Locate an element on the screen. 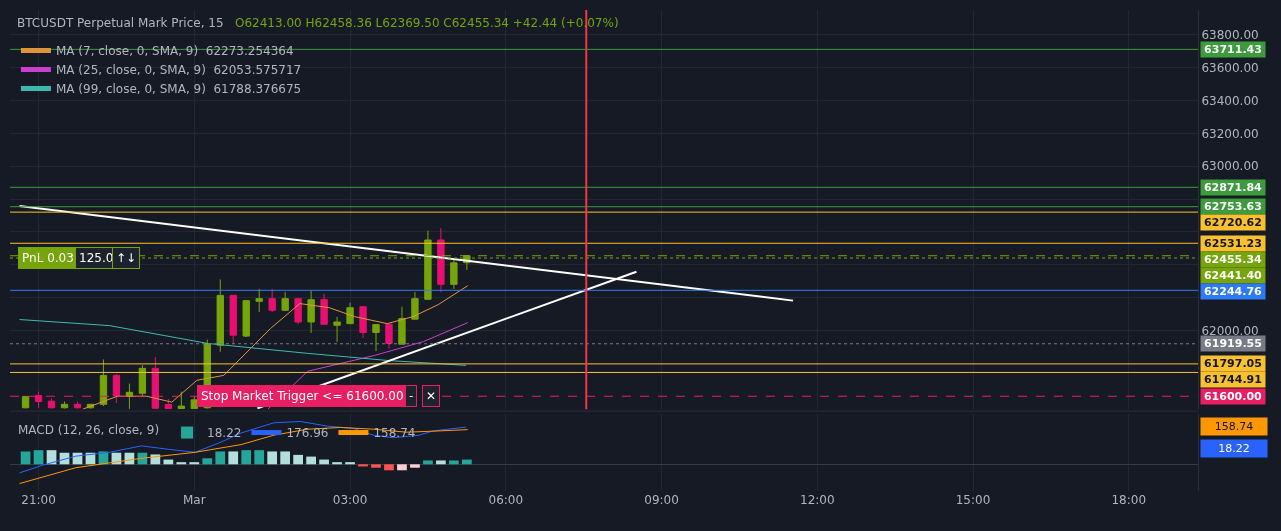 The height and width of the screenshot is (531, 1281). ref-line-label: 62871.84 is located at coordinates (1233, 187).